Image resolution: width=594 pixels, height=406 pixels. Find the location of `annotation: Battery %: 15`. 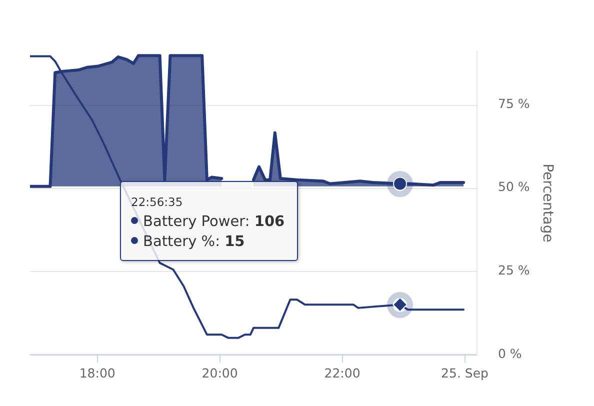

annotation: Battery %: 15 is located at coordinates (194, 242).